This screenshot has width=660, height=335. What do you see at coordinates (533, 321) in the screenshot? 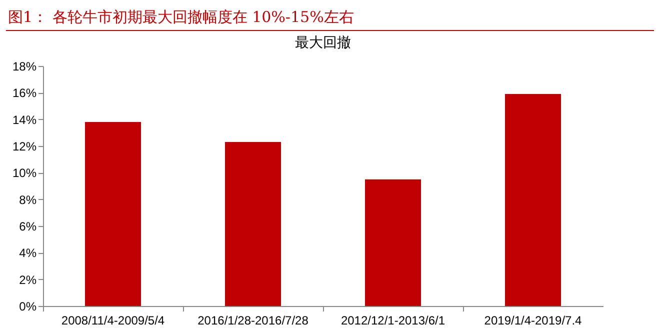
I see `x-tick-label: 2019/1/4-2019/7.4` at bounding box center [533, 321].